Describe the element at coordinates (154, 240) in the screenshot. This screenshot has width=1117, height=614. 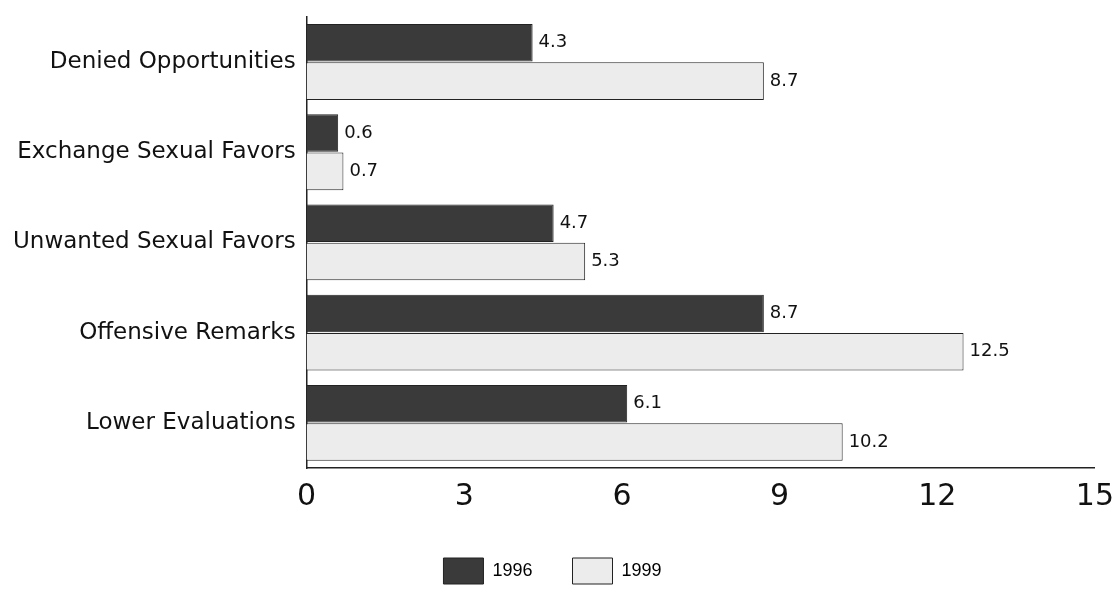
I see `y-tick-label: Unwanted Sexual Favors` at that location.